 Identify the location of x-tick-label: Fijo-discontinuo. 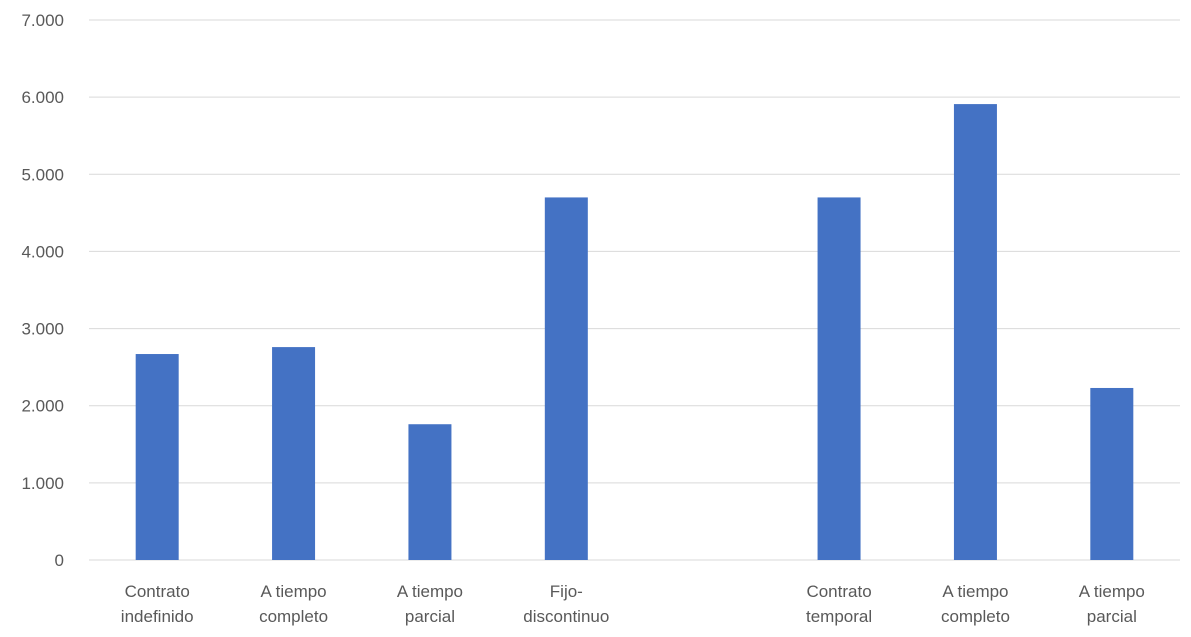
(566, 604).